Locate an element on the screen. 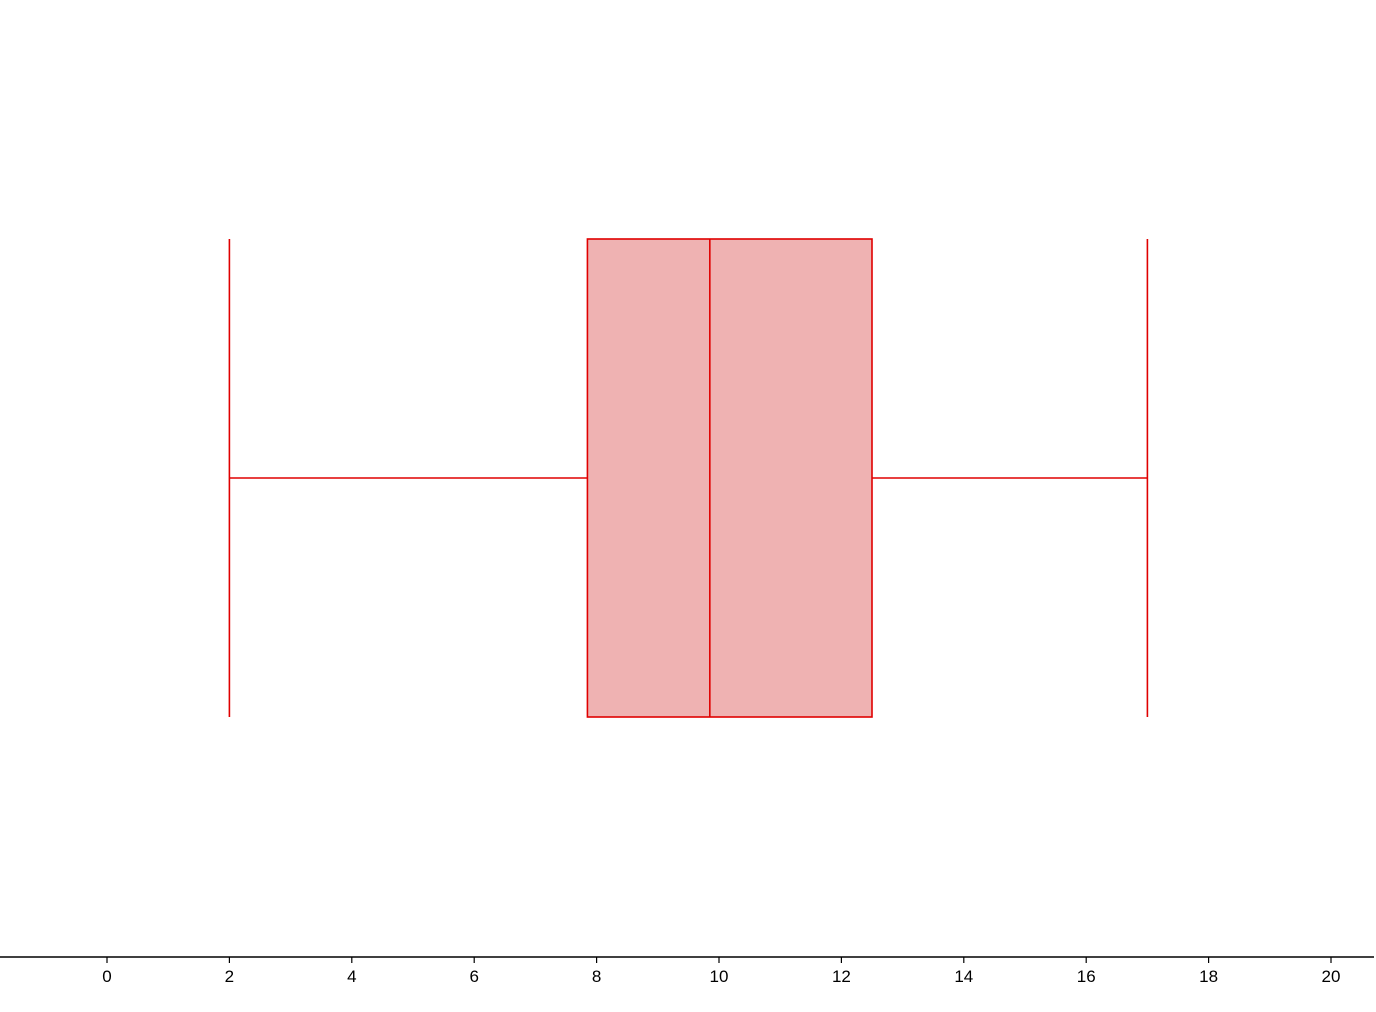  x-tick-label: 10 is located at coordinates (719, 976).